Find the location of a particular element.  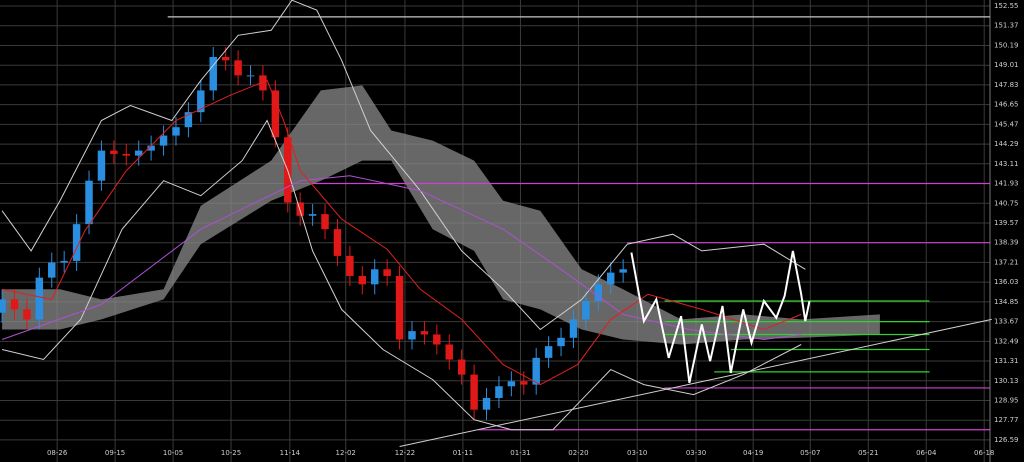

x-tick-label: 01-11 is located at coordinates (463, 453).